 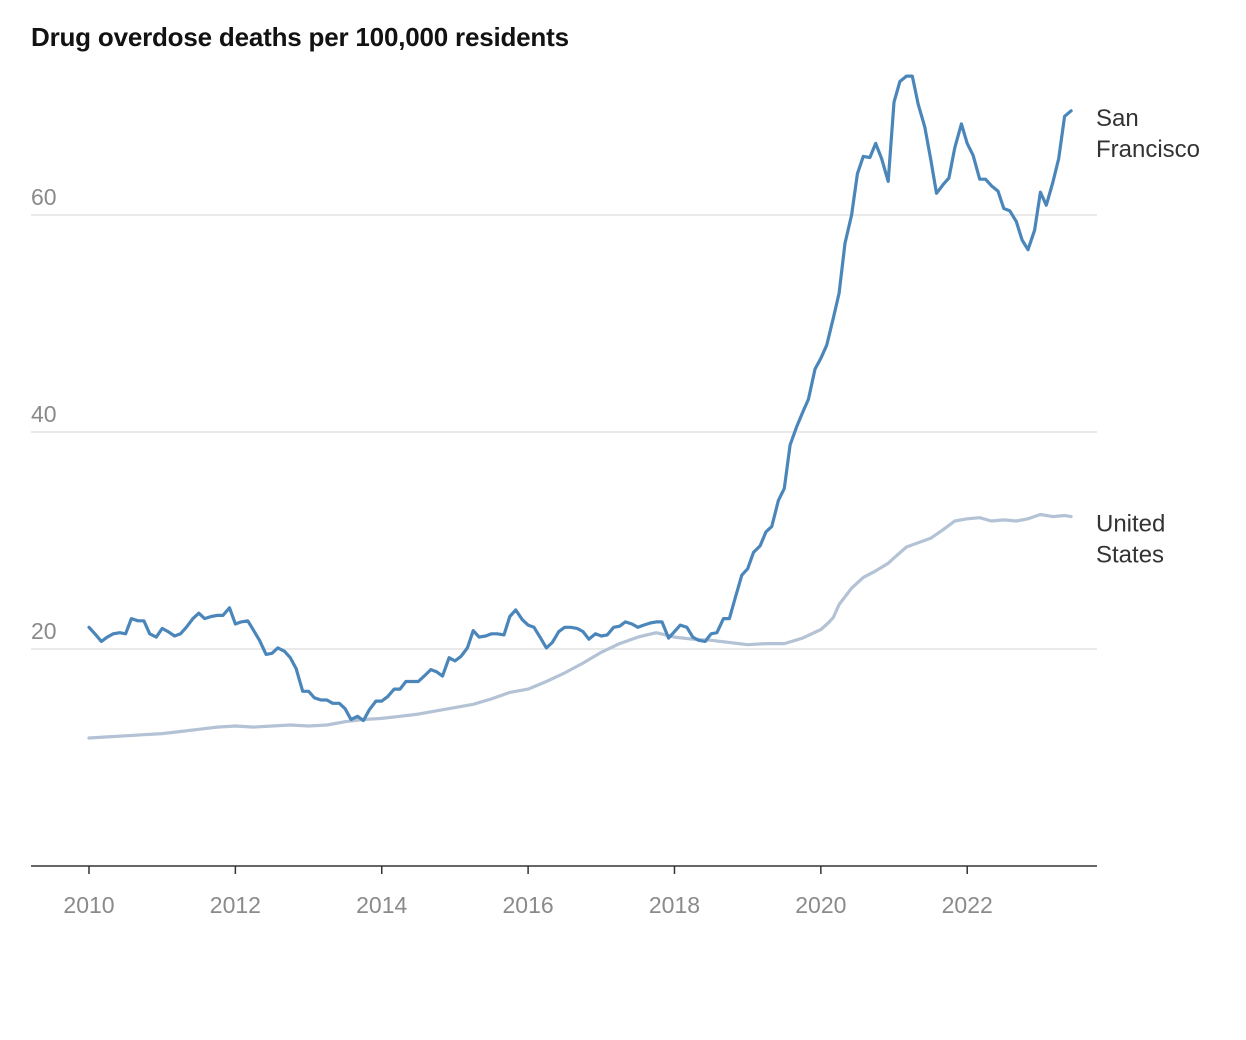 What do you see at coordinates (528, 905) in the screenshot?
I see `x-tick-label-2016: 2016` at bounding box center [528, 905].